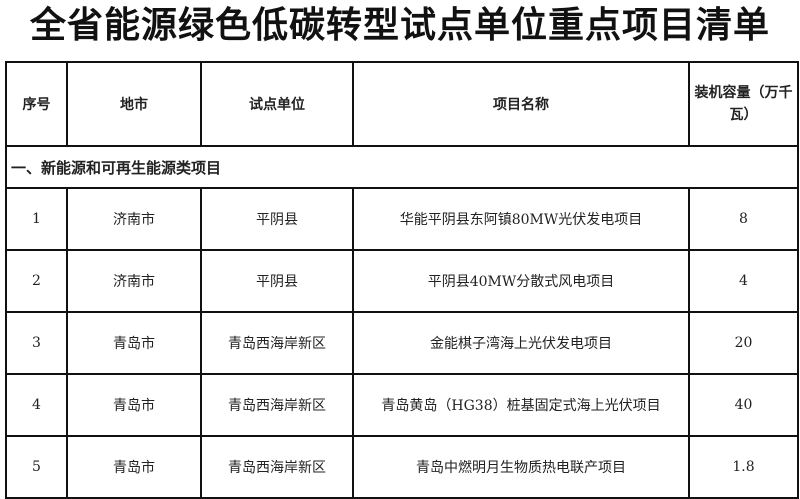  I want to click on table-row: 5 青岛市 青岛西海岸新区 青岛中燃明月生物质热电联产项目 1.8, so click(402, 467).